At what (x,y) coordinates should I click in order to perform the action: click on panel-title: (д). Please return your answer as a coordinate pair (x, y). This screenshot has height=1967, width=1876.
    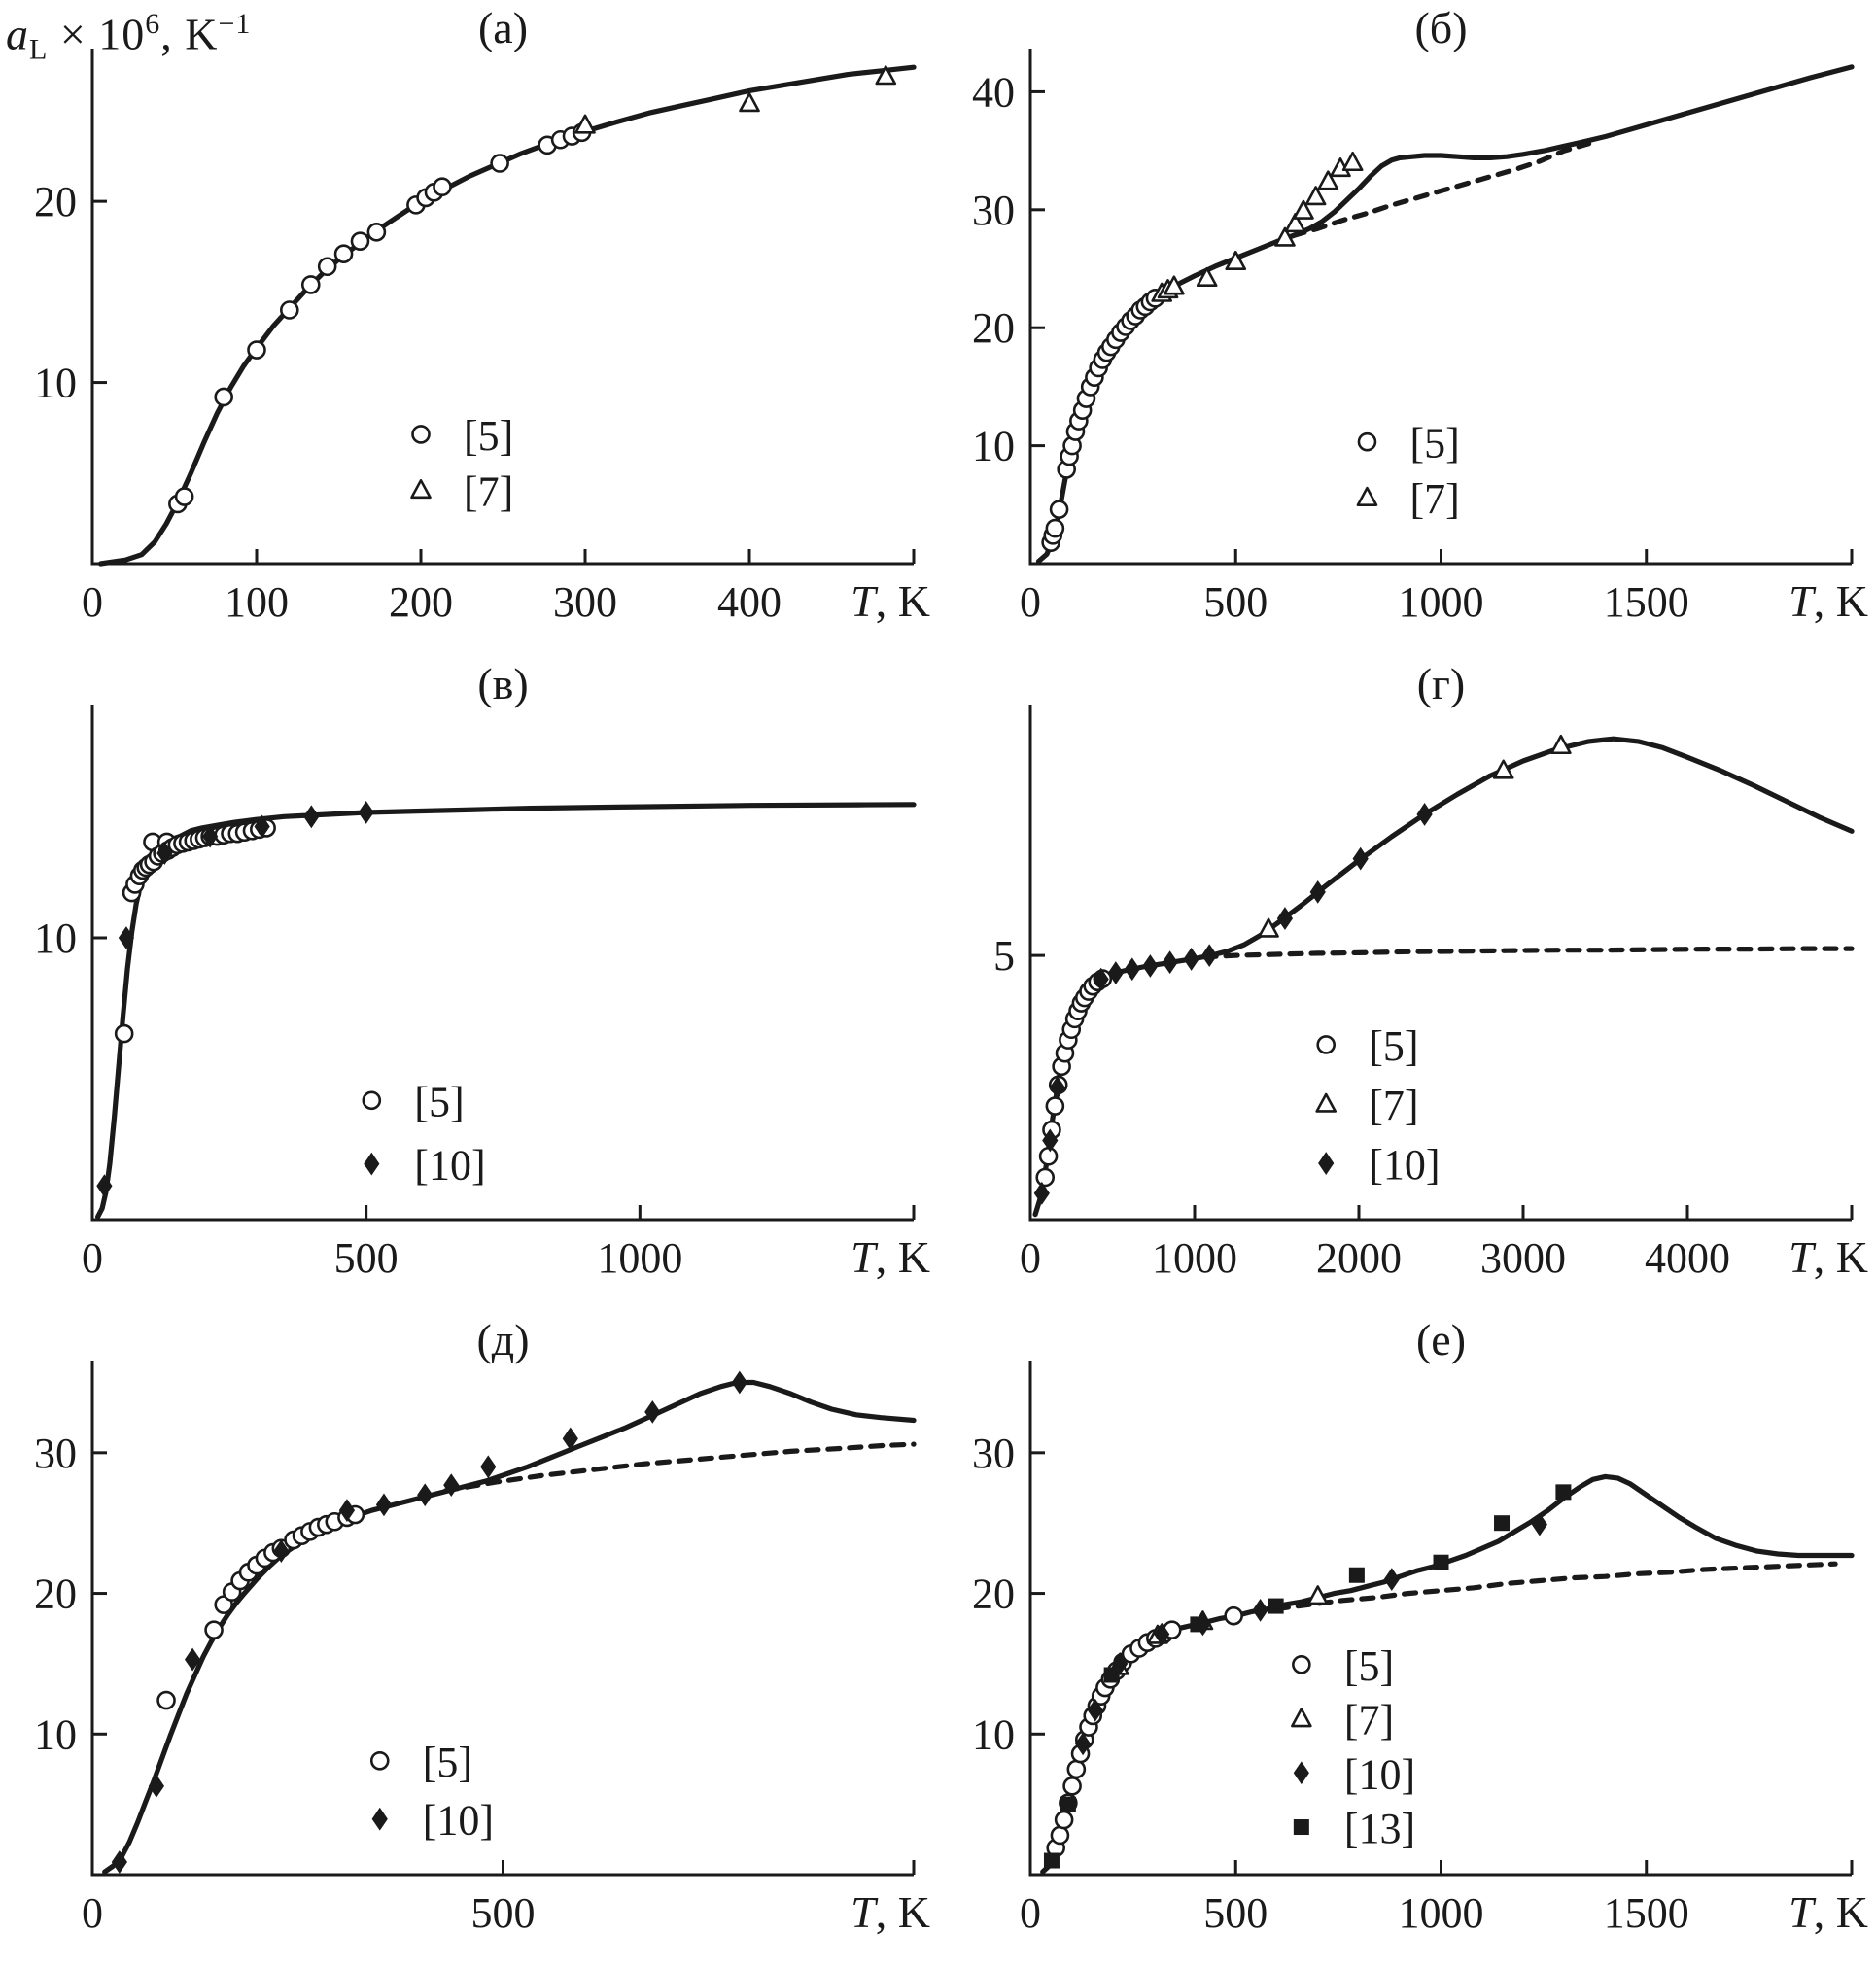
    Looking at the image, I should click on (502, 1340).